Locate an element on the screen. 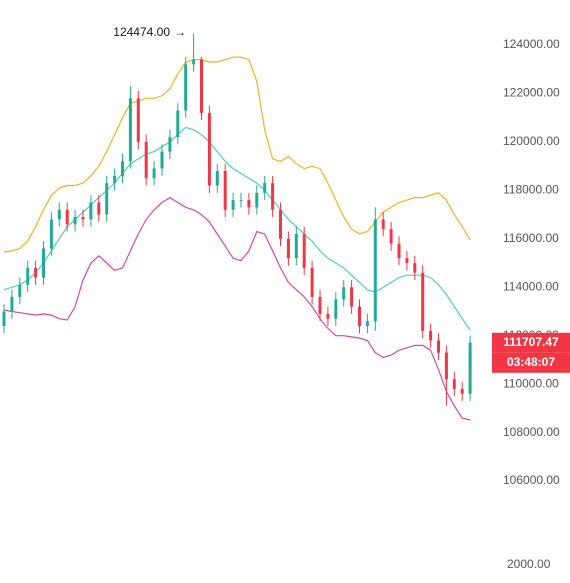 The width and height of the screenshot is (570, 583). footer-label: 2000.00 is located at coordinates (529, 564).